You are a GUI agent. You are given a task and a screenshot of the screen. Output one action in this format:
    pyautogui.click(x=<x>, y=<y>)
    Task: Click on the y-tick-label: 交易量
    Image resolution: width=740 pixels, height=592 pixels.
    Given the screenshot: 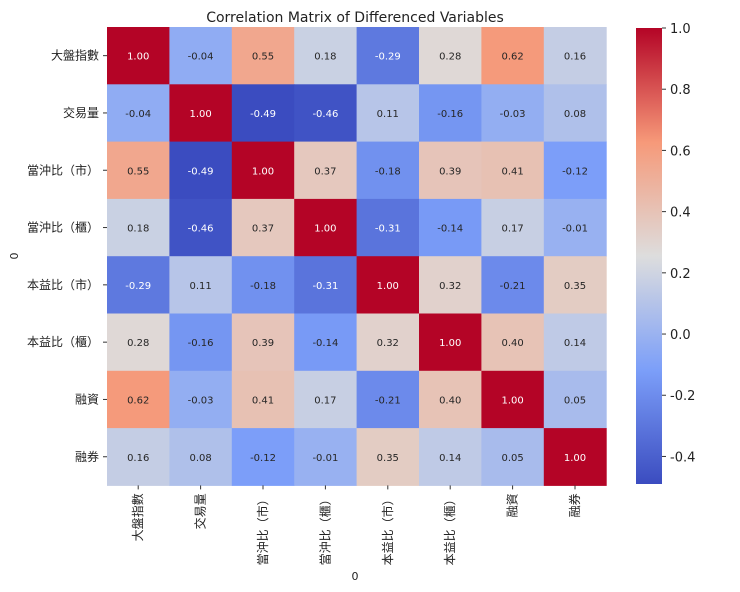 What is the action you would take?
    pyautogui.click(x=81, y=112)
    